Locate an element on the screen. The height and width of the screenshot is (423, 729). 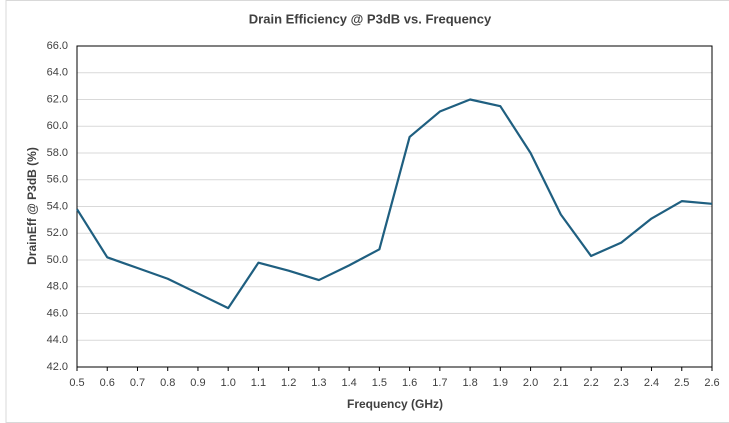
x-tick-label: 0.5 is located at coordinates (76, 383).